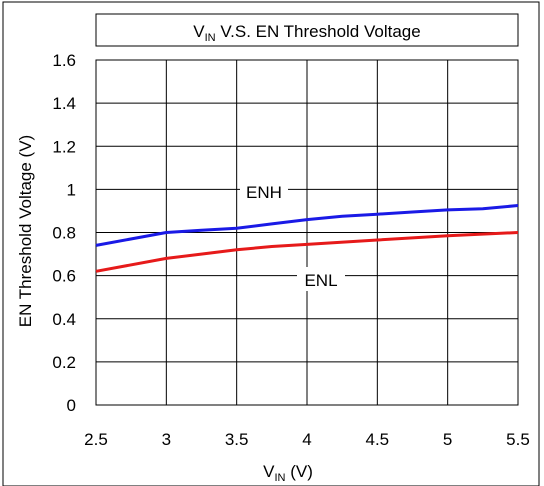 The width and height of the screenshot is (544, 486). What do you see at coordinates (298, 471) in the screenshot?
I see `x-axis-title-rest: (V)` at bounding box center [298, 471].